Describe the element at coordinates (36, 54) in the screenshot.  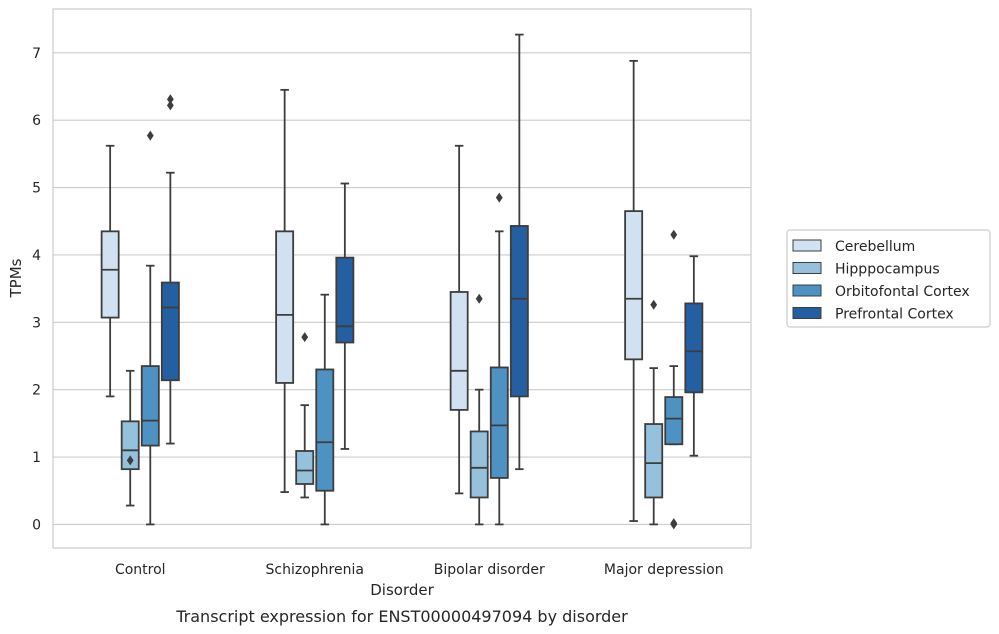
I see `y-tick-label: 7` at that location.